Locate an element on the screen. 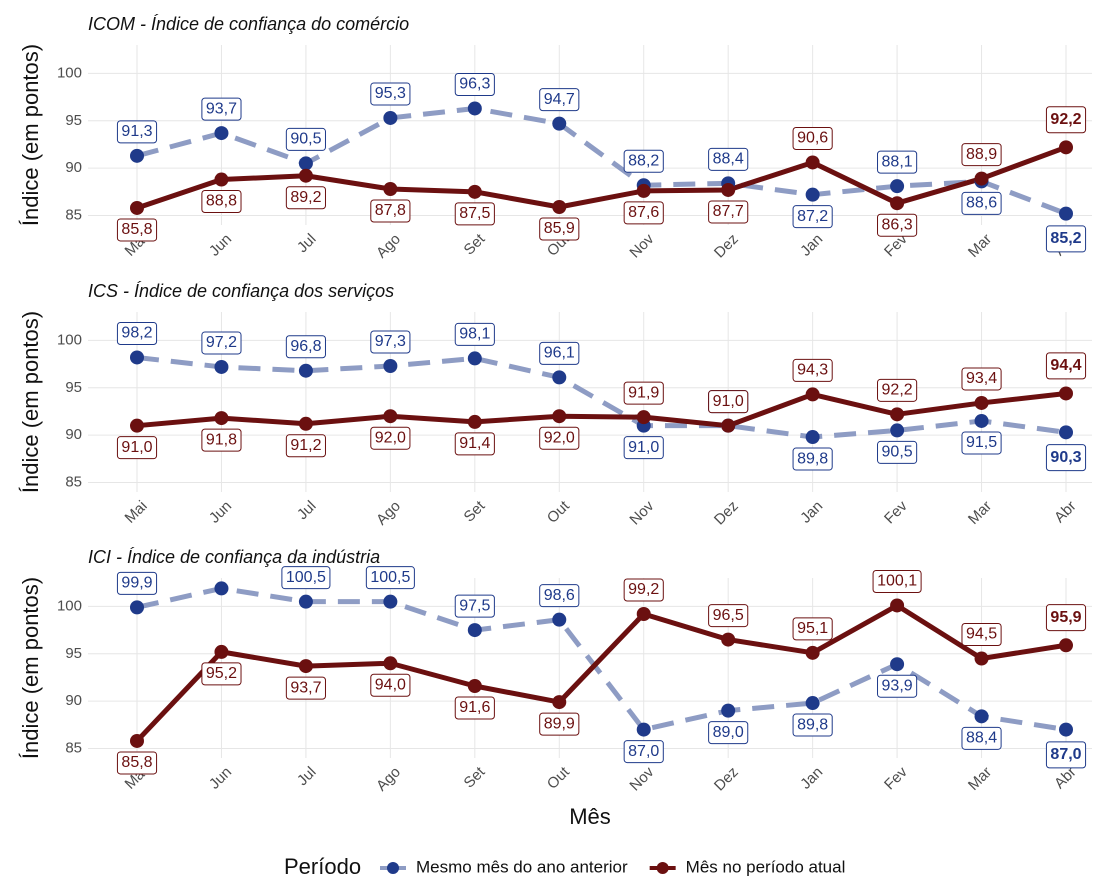  data-label-box: 91,4 is located at coordinates (474, 444).